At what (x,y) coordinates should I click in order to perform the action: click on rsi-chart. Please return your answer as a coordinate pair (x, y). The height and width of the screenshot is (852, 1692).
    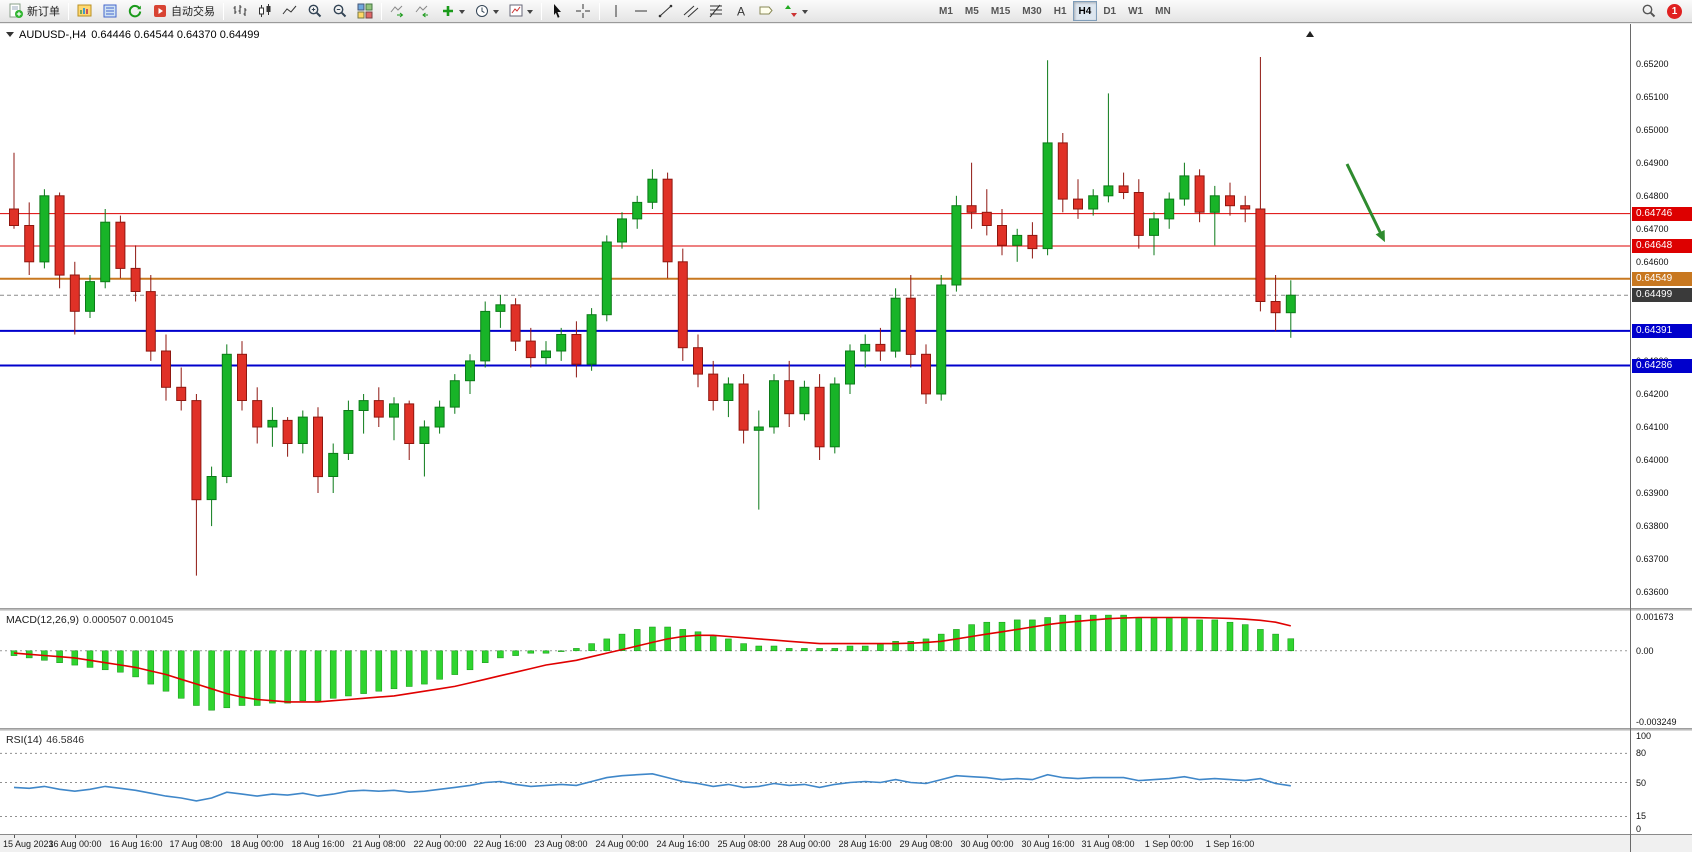
    Looking at the image, I should click on (815, 782).